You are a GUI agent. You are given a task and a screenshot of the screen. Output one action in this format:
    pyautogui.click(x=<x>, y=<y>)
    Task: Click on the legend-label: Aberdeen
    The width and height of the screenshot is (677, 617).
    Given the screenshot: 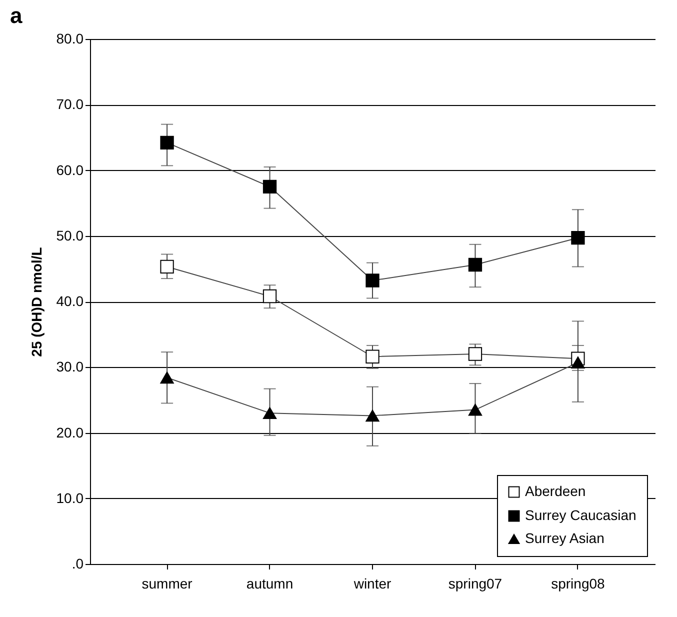 What is the action you would take?
    pyautogui.click(x=555, y=491)
    